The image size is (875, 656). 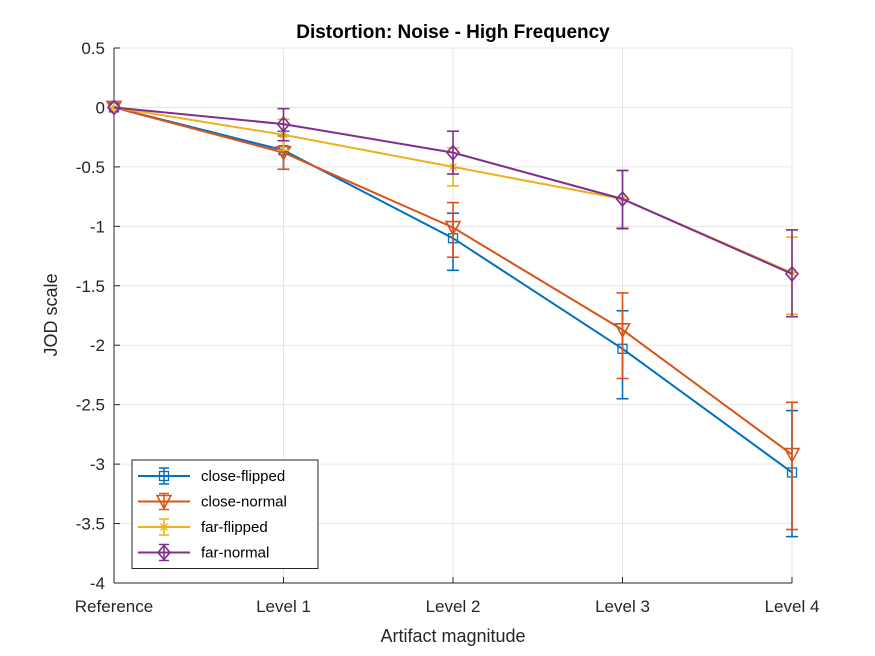 I want to click on x-tick-label: Level 3, so click(x=622, y=606).